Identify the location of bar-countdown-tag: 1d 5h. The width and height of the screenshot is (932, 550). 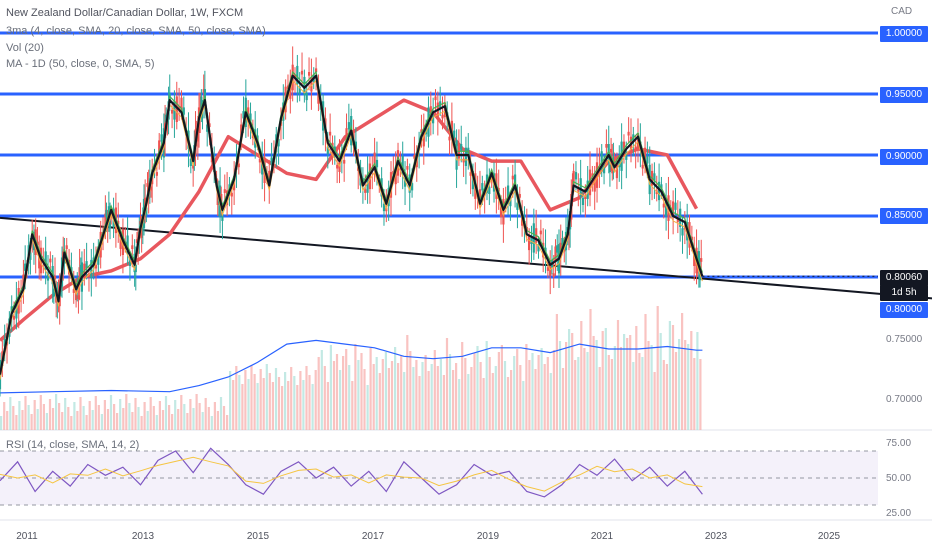
(904, 293).